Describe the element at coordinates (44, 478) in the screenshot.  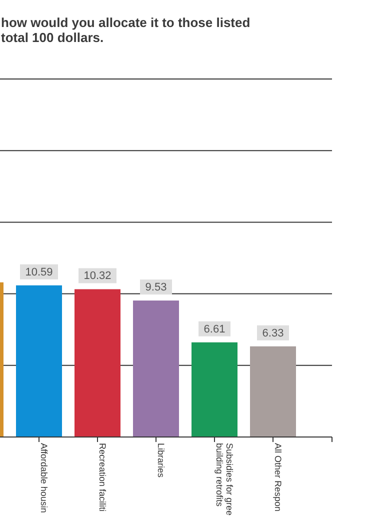
I see `x-tick-label: Affordable housin` at that location.